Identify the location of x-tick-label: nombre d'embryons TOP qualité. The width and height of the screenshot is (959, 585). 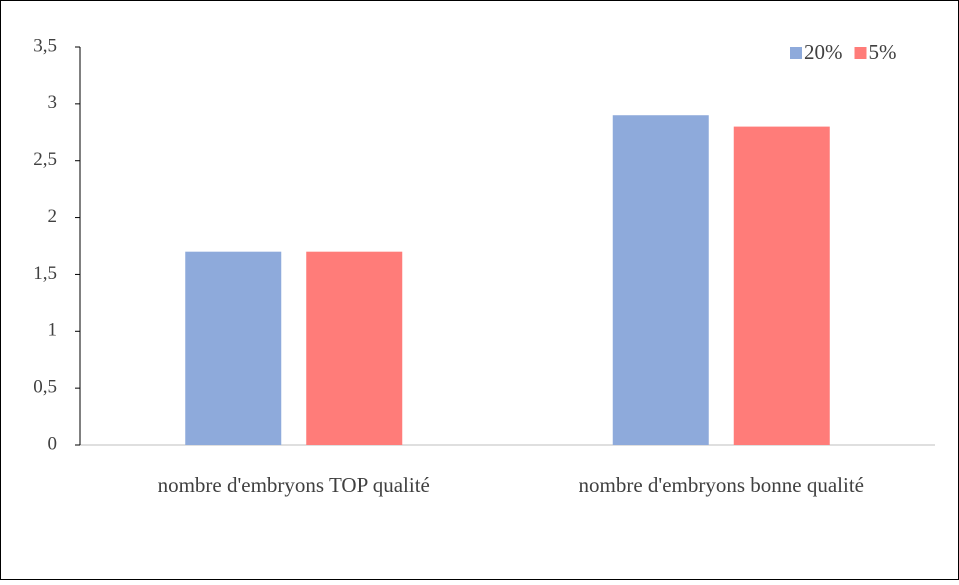
(294, 485).